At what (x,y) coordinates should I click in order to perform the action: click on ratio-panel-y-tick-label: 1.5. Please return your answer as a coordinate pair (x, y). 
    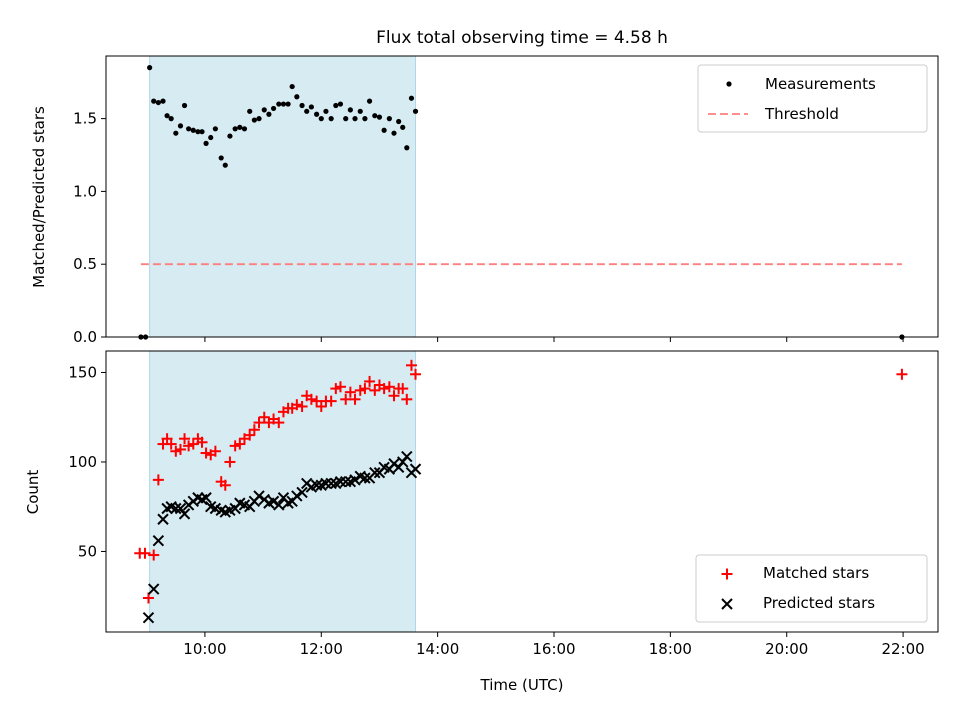
    Looking at the image, I should click on (85, 119).